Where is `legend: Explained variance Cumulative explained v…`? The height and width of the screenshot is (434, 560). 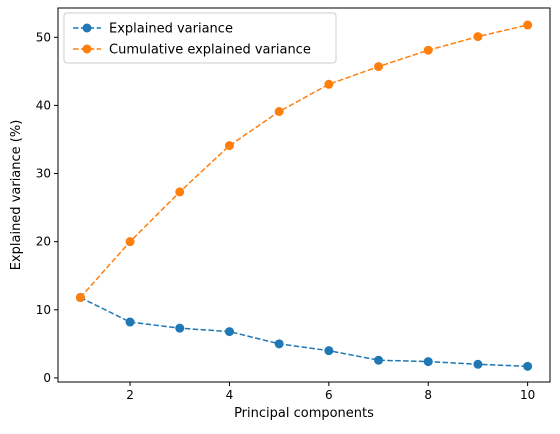
legend: Explained variance Cumulative explained v… is located at coordinates (200, 38).